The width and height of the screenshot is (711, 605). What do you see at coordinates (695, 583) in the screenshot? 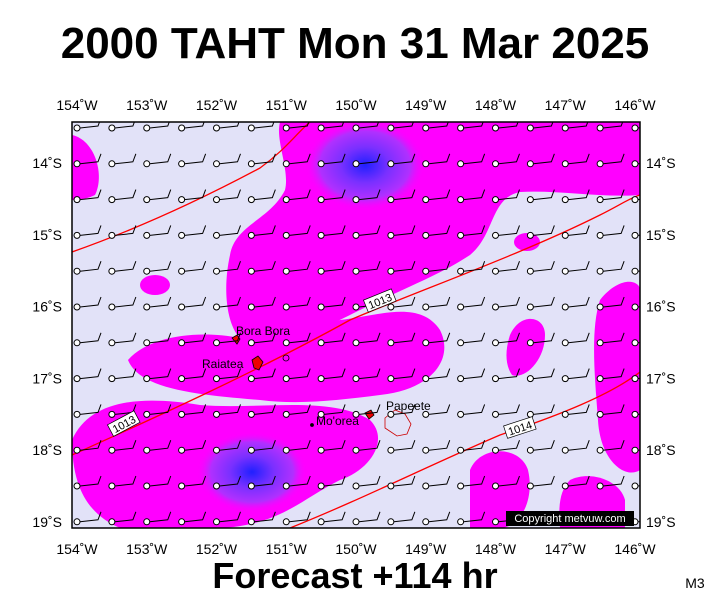
I see `model-code: M3` at bounding box center [695, 583].